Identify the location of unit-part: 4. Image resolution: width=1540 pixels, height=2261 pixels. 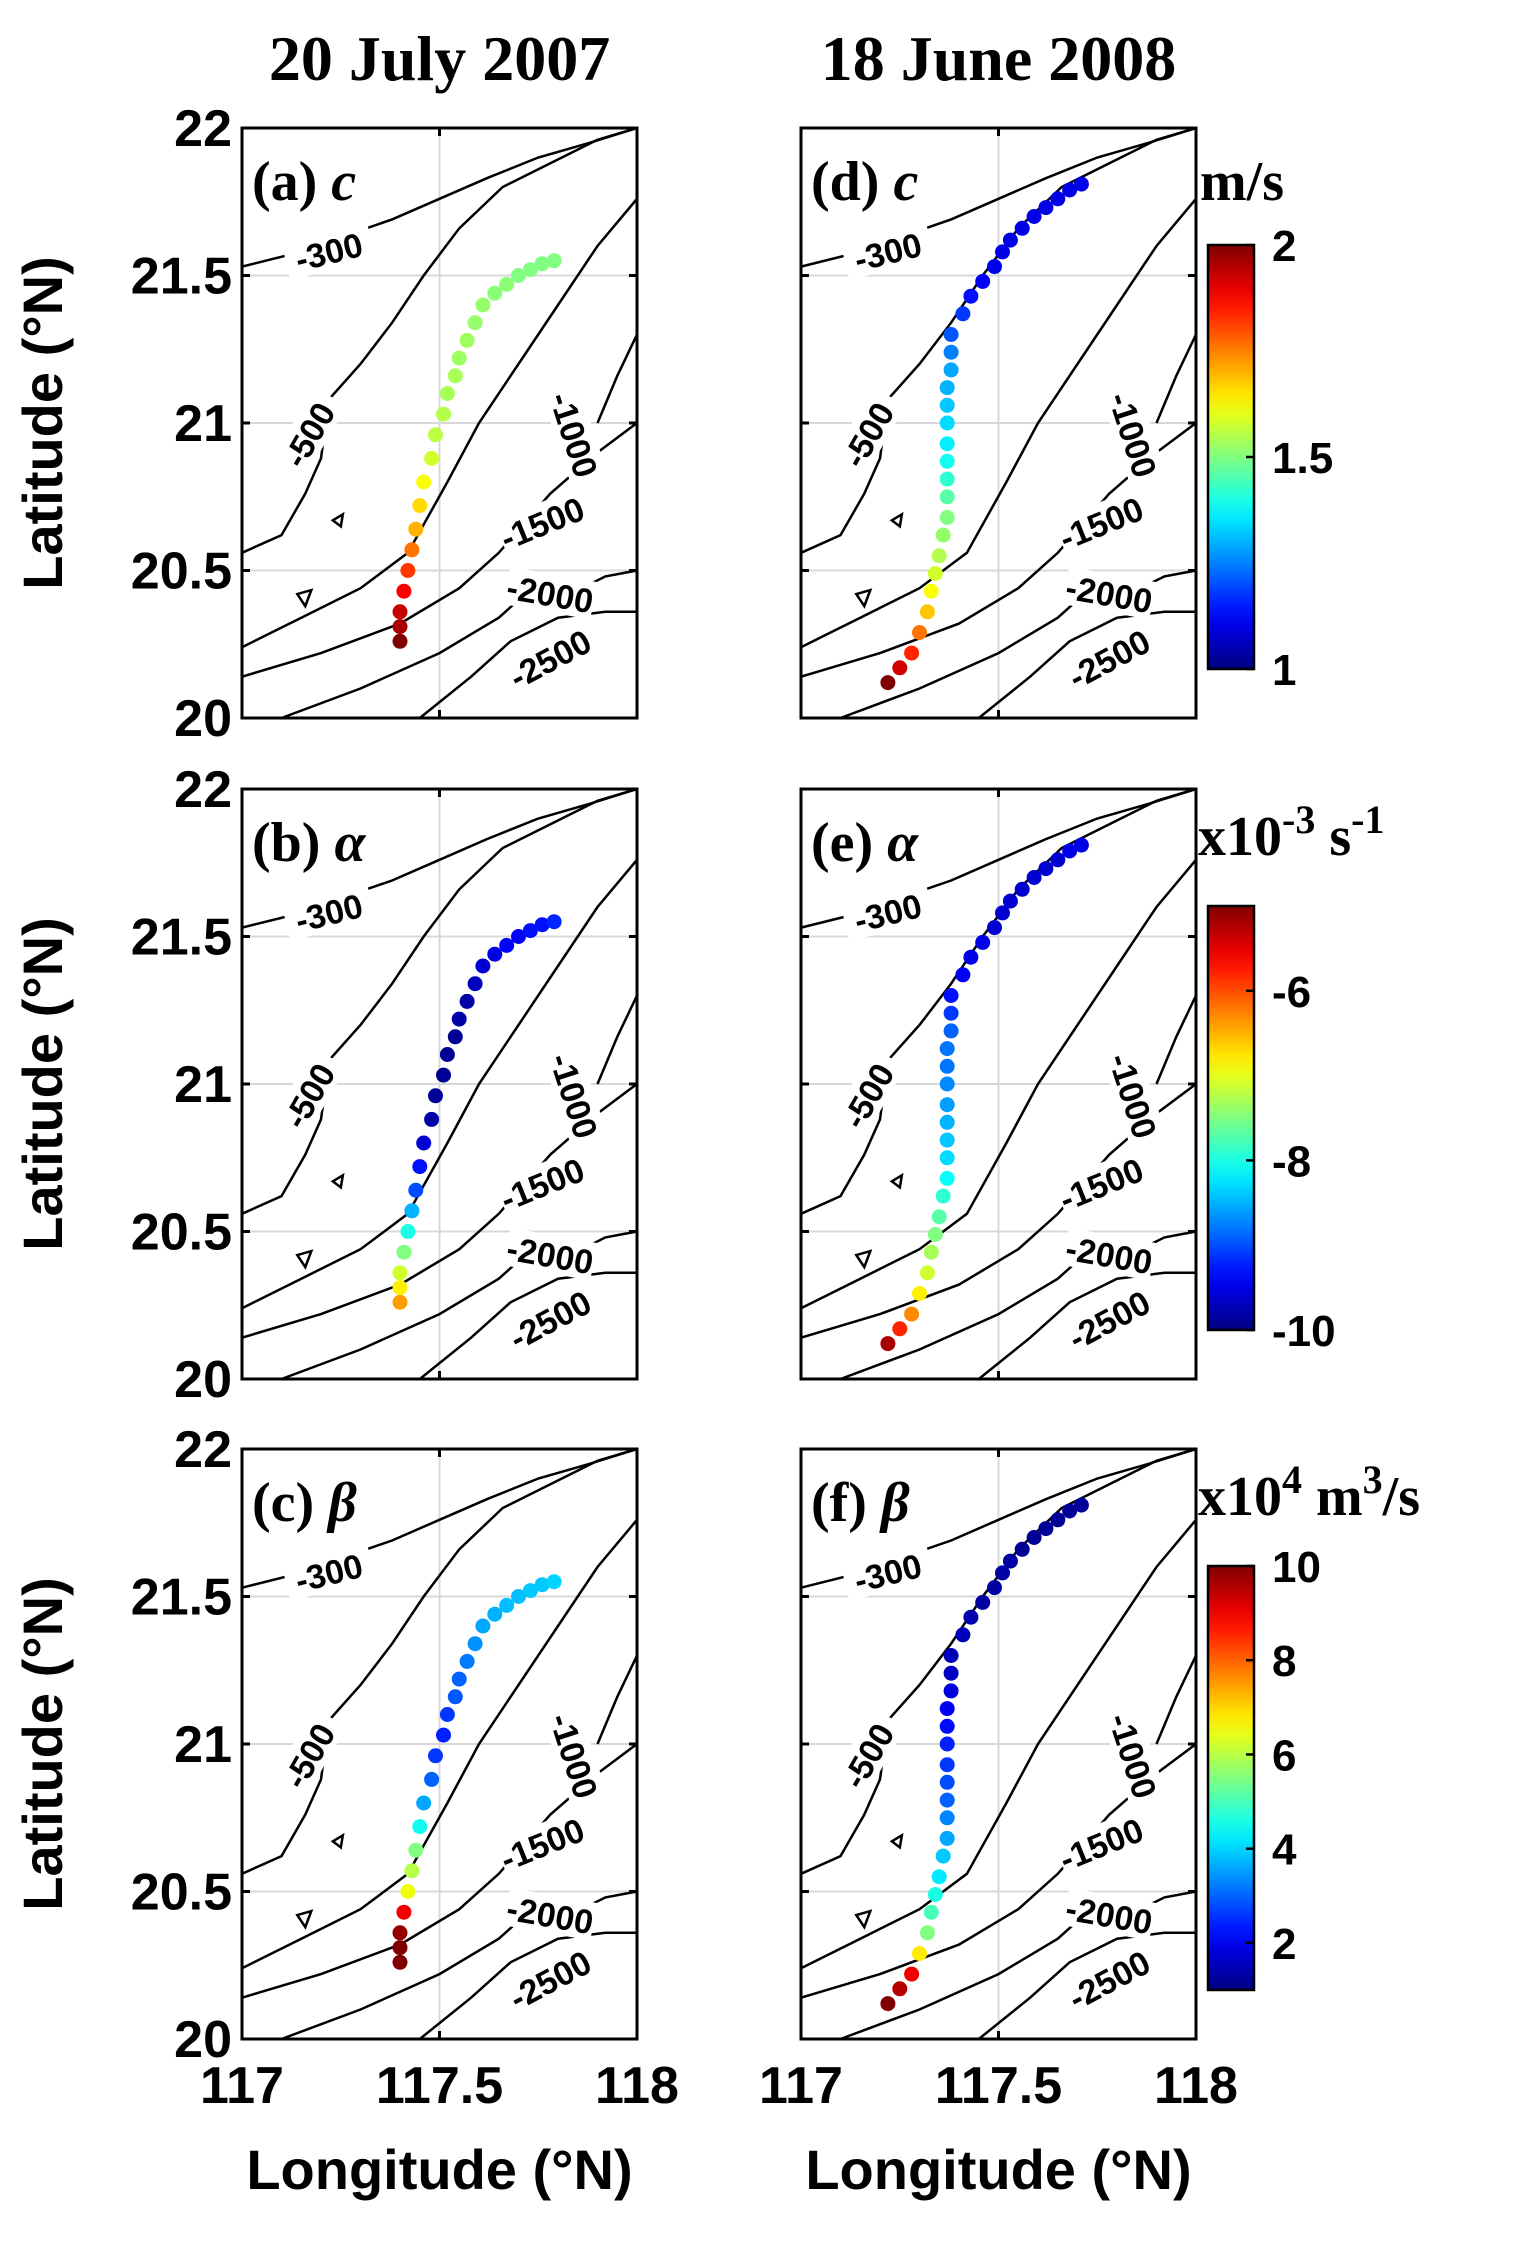
(1292, 1479).